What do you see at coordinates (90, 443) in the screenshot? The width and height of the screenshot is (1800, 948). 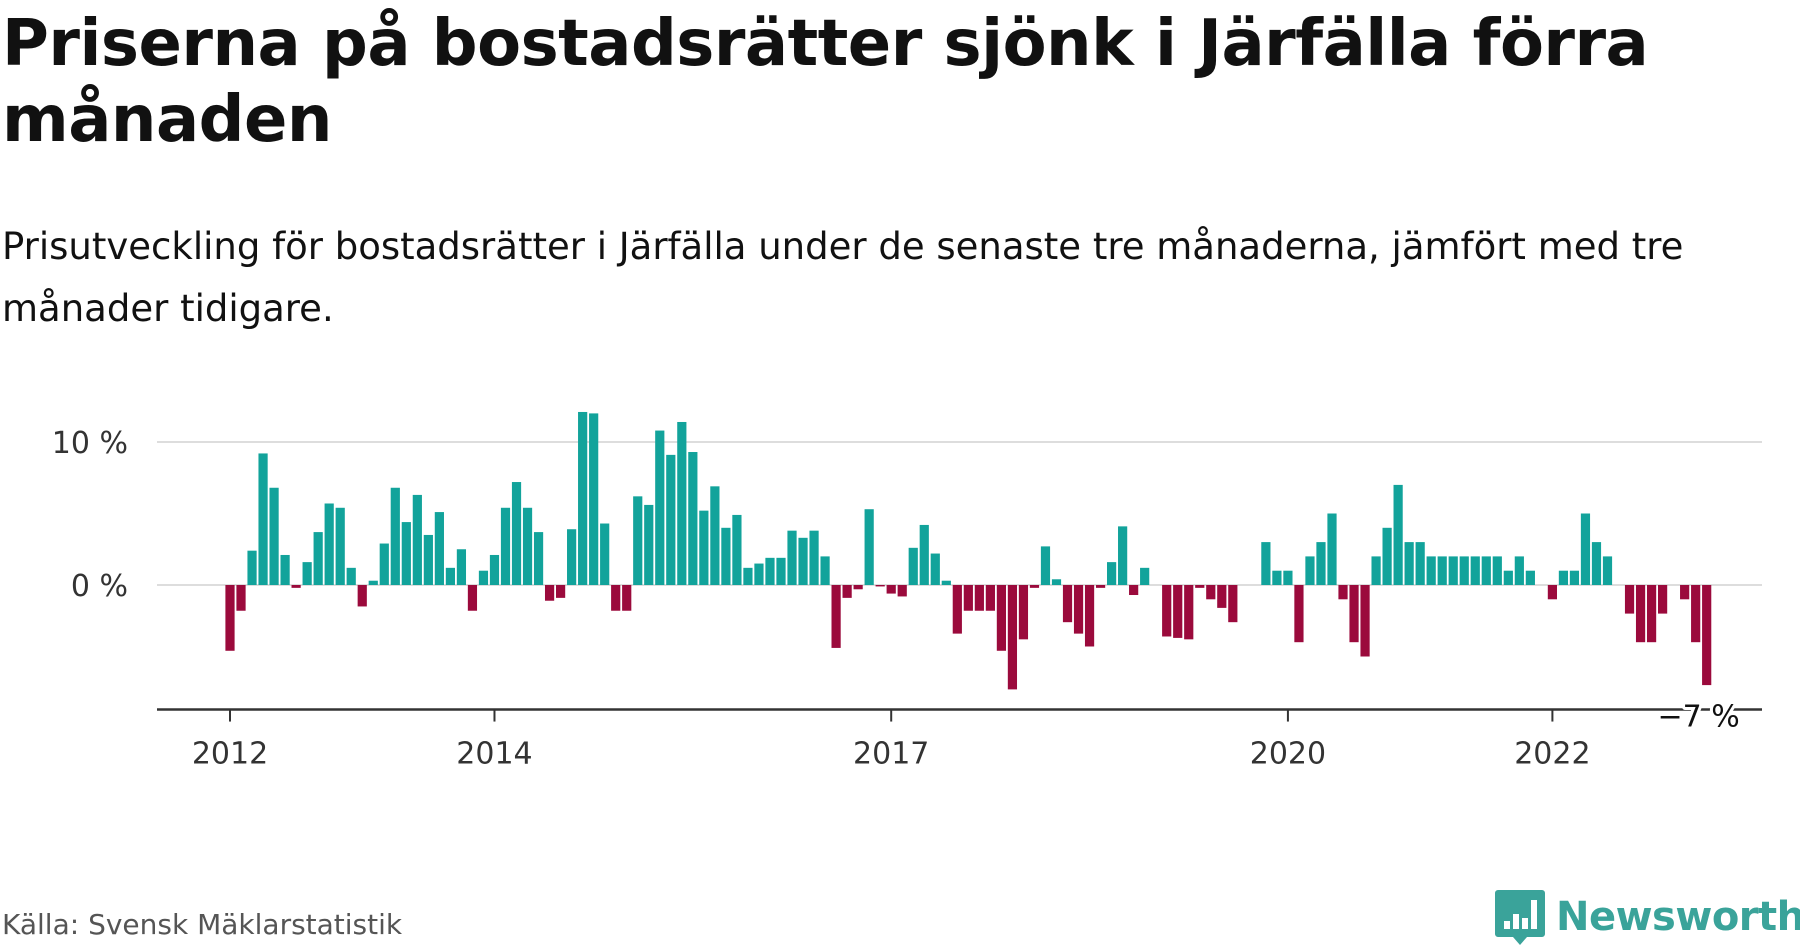 I see `y-tick-label: 10 %` at bounding box center [90, 443].